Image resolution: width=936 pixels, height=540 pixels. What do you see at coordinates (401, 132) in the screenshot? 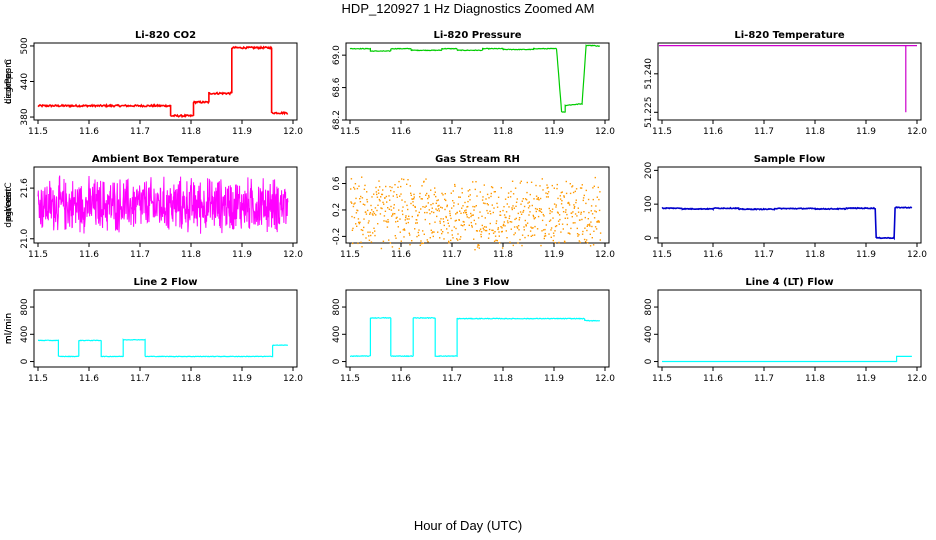
I see `x-tick-label: 11.6` at bounding box center [401, 132].